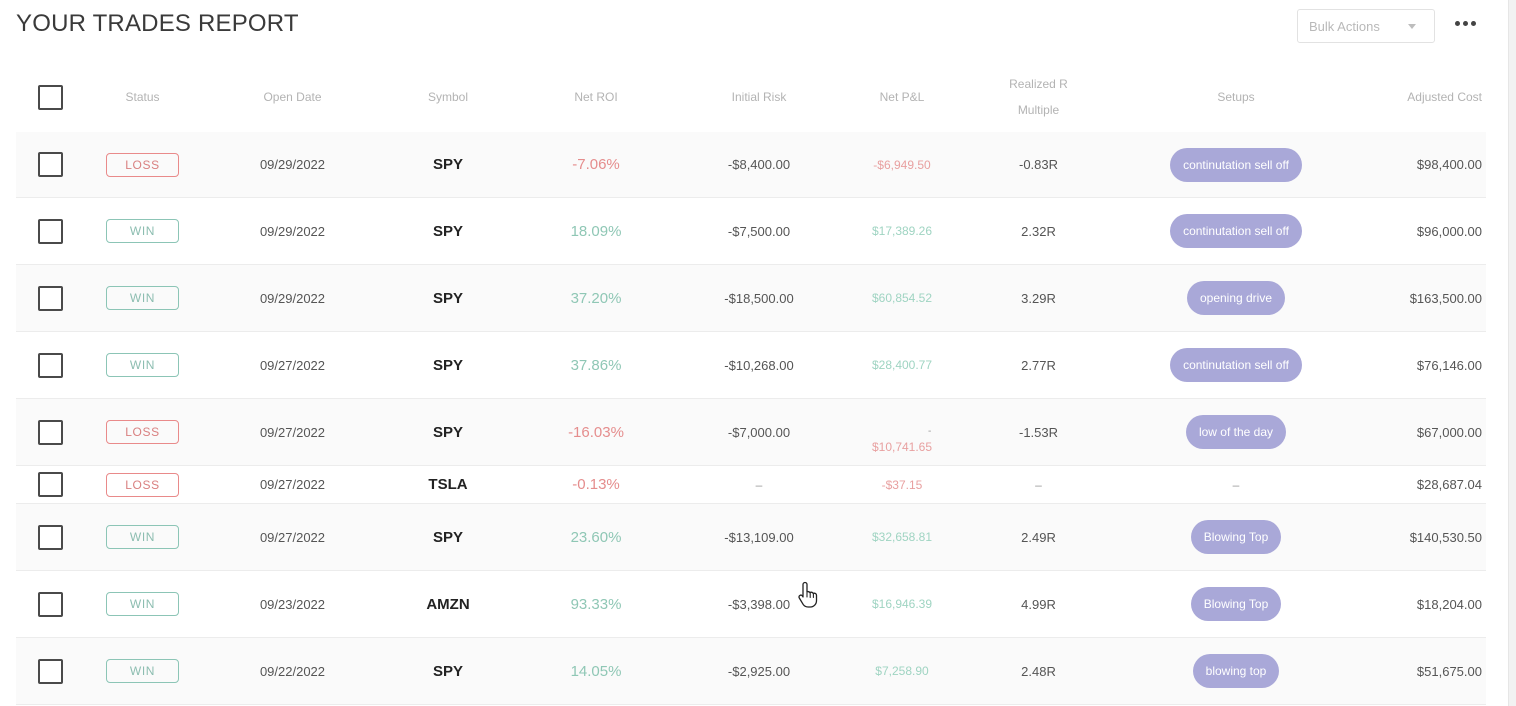 The width and height of the screenshot is (1516, 706). Describe the element at coordinates (292, 604) in the screenshot. I see `open-date: 09/23/2022` at that location.